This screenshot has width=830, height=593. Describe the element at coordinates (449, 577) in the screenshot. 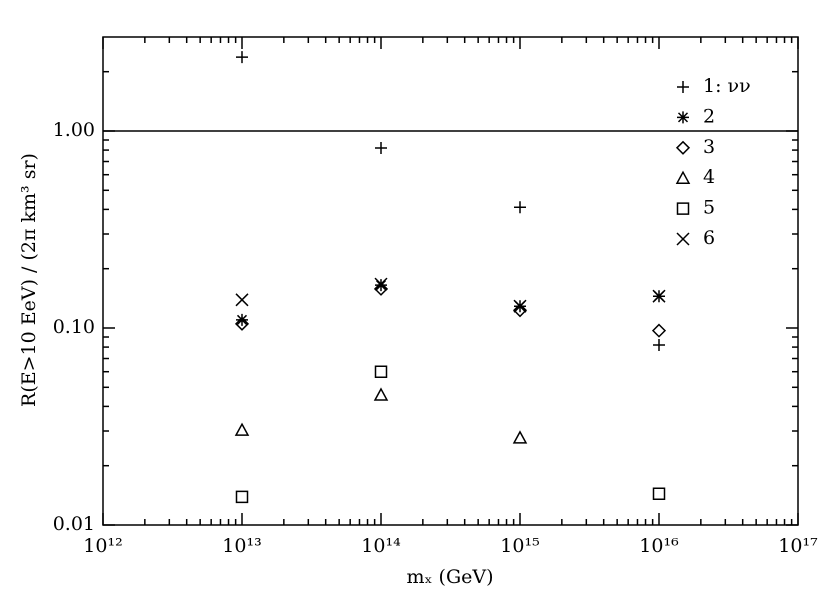

I see `x-axis-label: mₓ (GeV)` at that location.